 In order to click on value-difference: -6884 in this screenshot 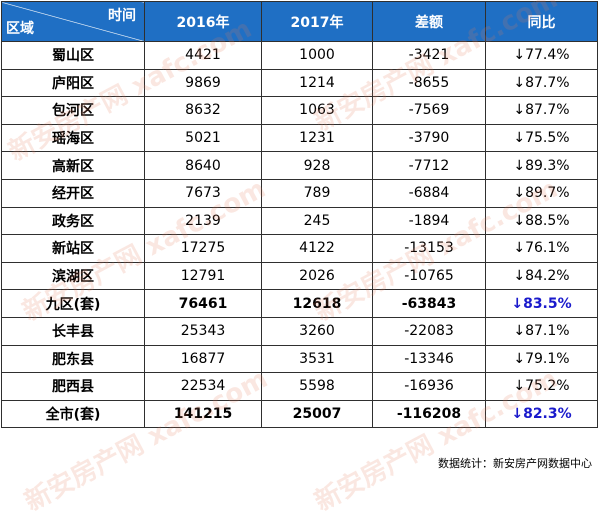, I will do `click(429, 193)`.